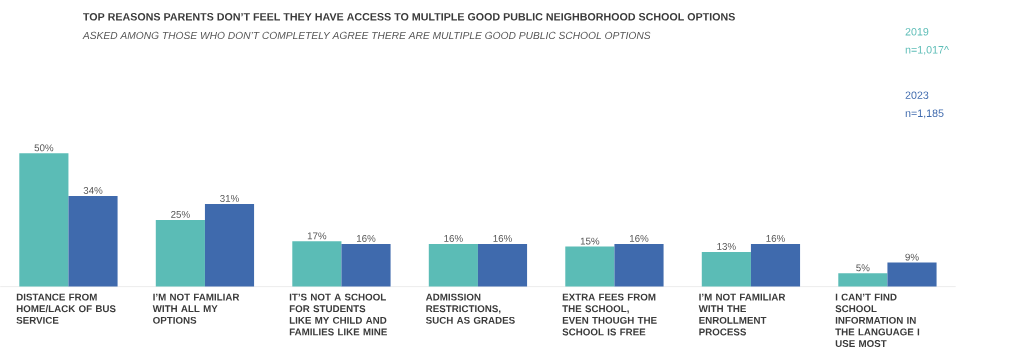 The width and height of the screenshot is (1024, 350). Describe the element at coordinates (912, 257) in the screenshot. I see `data-label: 9%` at that location.